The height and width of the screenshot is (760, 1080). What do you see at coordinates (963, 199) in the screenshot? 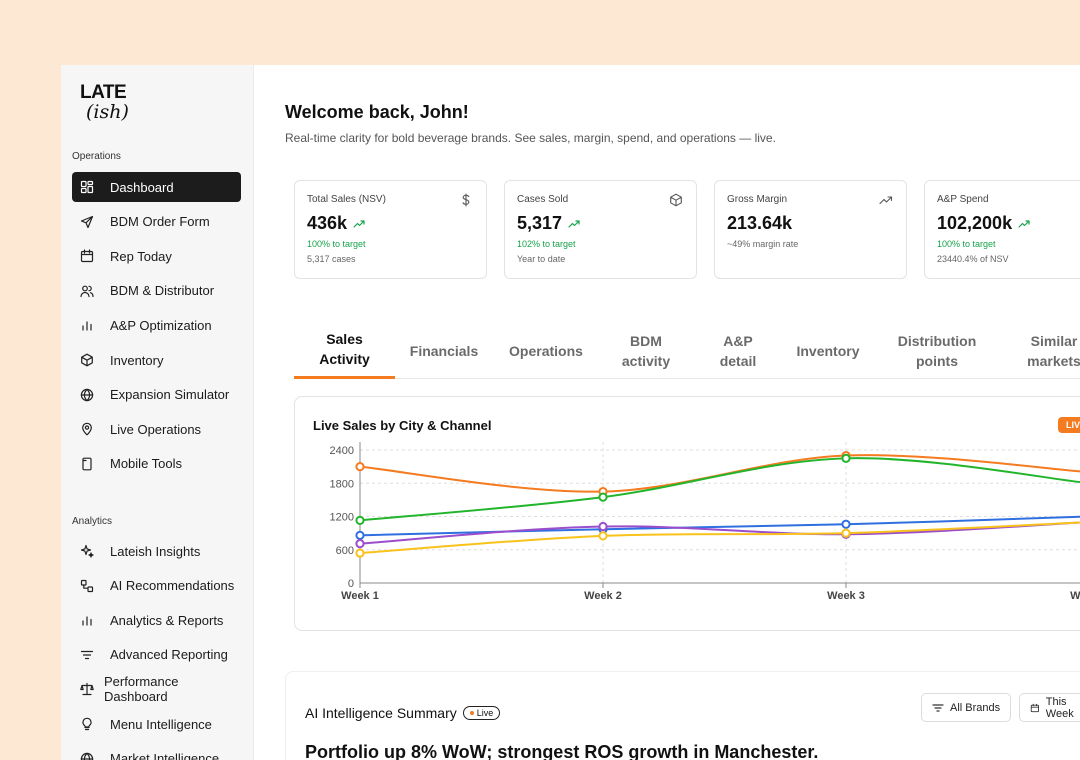
I see `kpi-label: A&P Spend` at bounding box center [963, 199].